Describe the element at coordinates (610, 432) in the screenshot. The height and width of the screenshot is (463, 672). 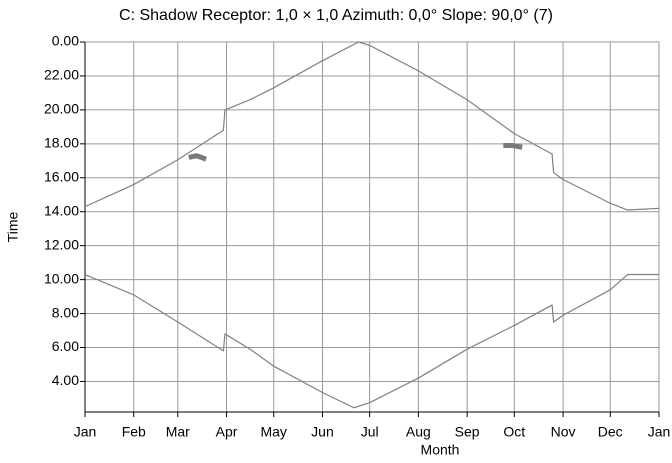
I see `x-tick-label: Dec` at that location.